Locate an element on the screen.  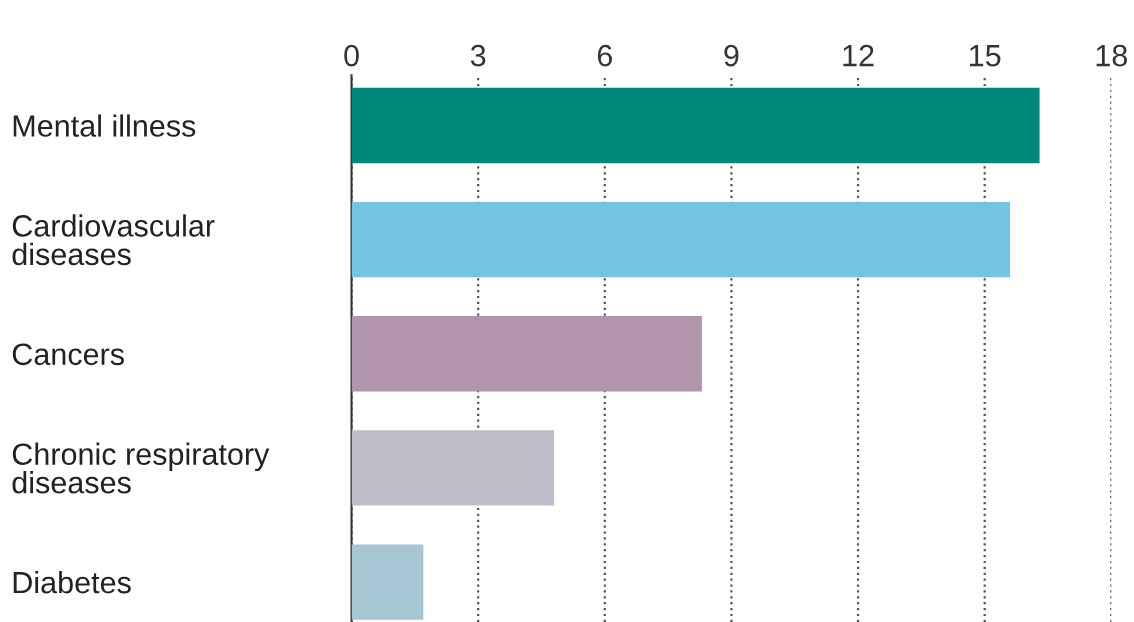
x-tick-label: 6 is located at coordinates (604, 55).